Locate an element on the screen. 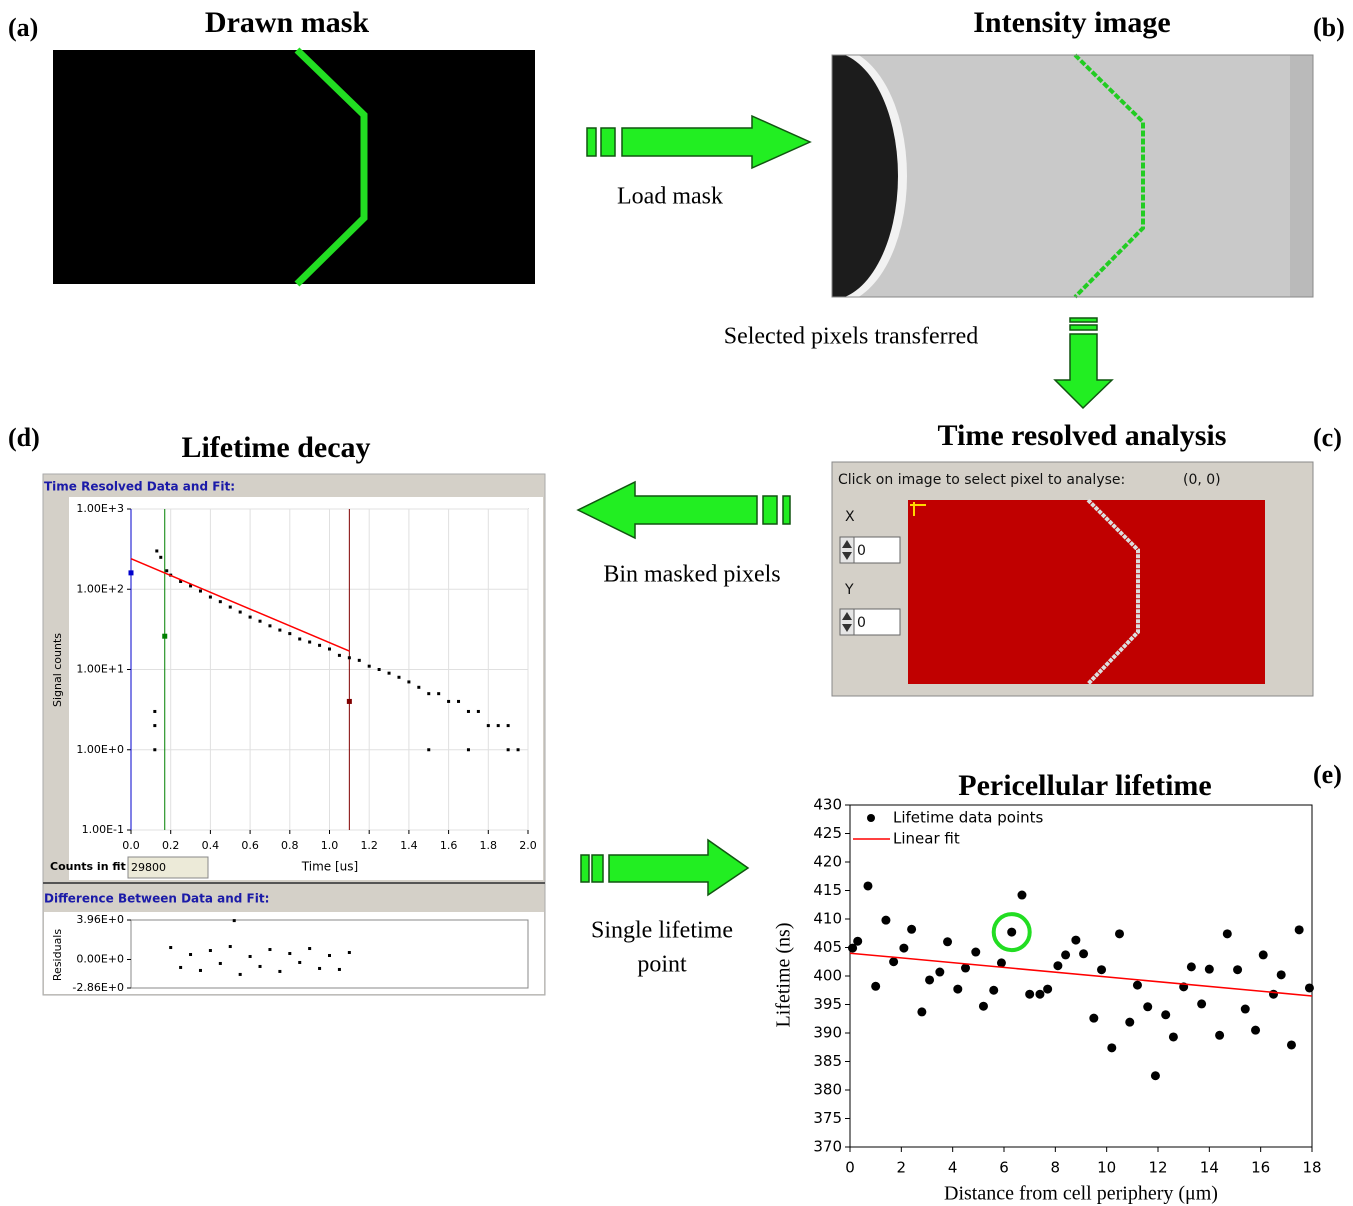 The height and width of the screenshot is (1206, 1353). x-tick-label: 10 is located at coordinates (1106, 1168).